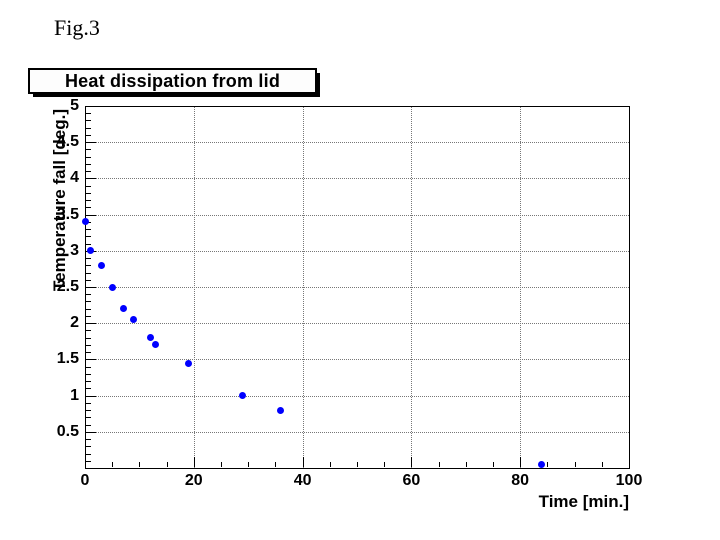  I want to click on y-tick-label: 1, so click(74, 395).